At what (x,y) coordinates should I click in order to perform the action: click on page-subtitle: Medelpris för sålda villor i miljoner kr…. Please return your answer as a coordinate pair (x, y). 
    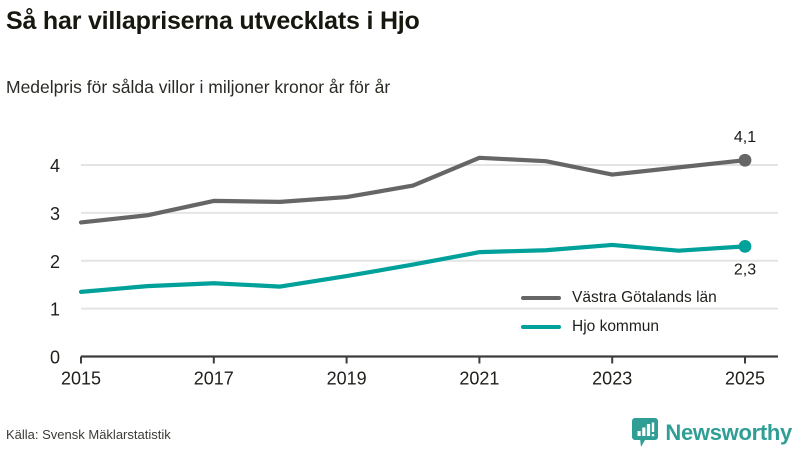
    Looking at the image, I should click on (198, 87).